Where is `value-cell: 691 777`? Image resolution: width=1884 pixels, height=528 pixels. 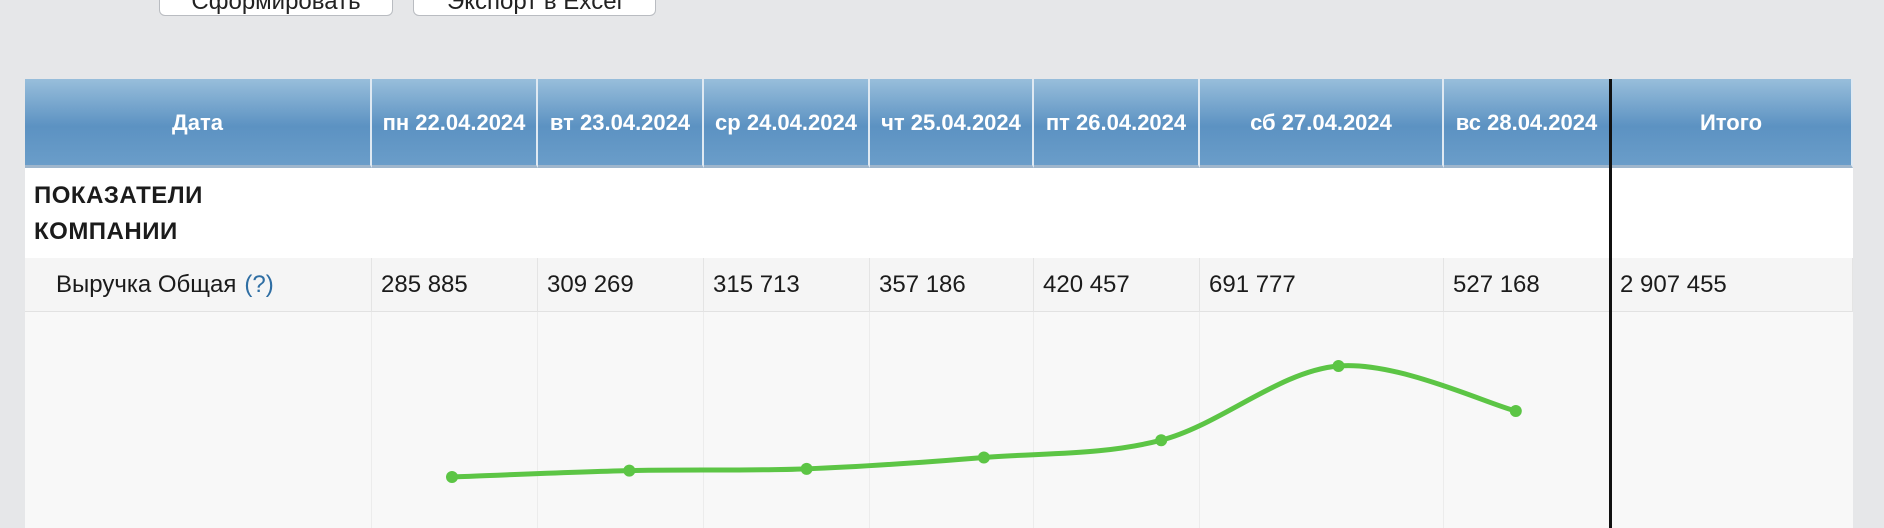
value-cell: 691 777 is located at coordinates (1322, 285).